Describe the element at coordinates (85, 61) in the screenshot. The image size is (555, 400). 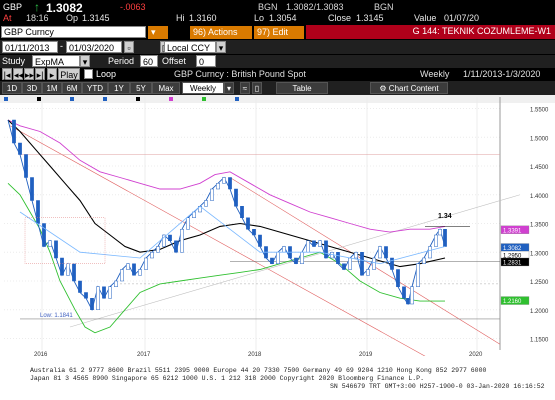
I see `study-dropdown-icon: ▾` at that location.